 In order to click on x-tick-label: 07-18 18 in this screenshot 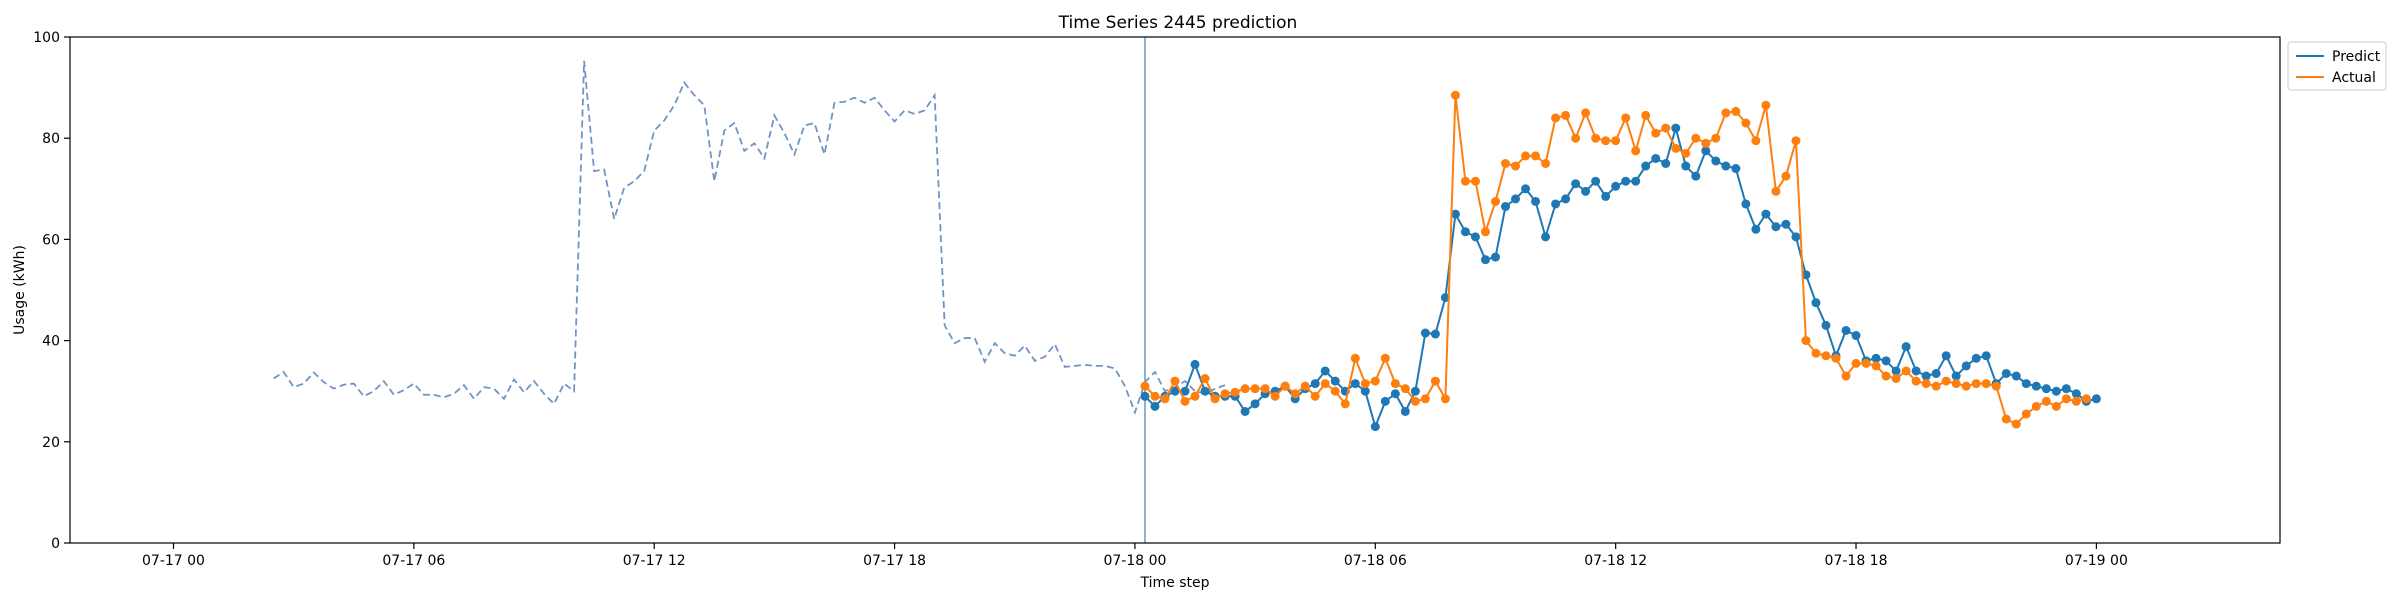, I will do `click(1856, 561)`.